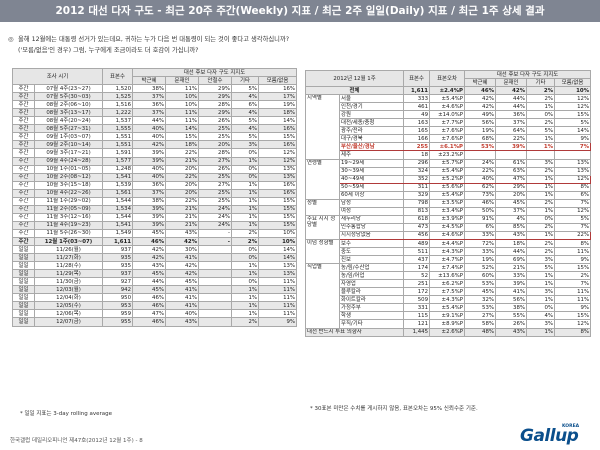 This screenshot has width=600, height=450. What do you see at coordinates (448, 251) in the screenshot?
I see `table-row: 이념 성향별 보수 489 ±4.4%P 72% 18% 2% 8%` at bounding box center [448, 251].